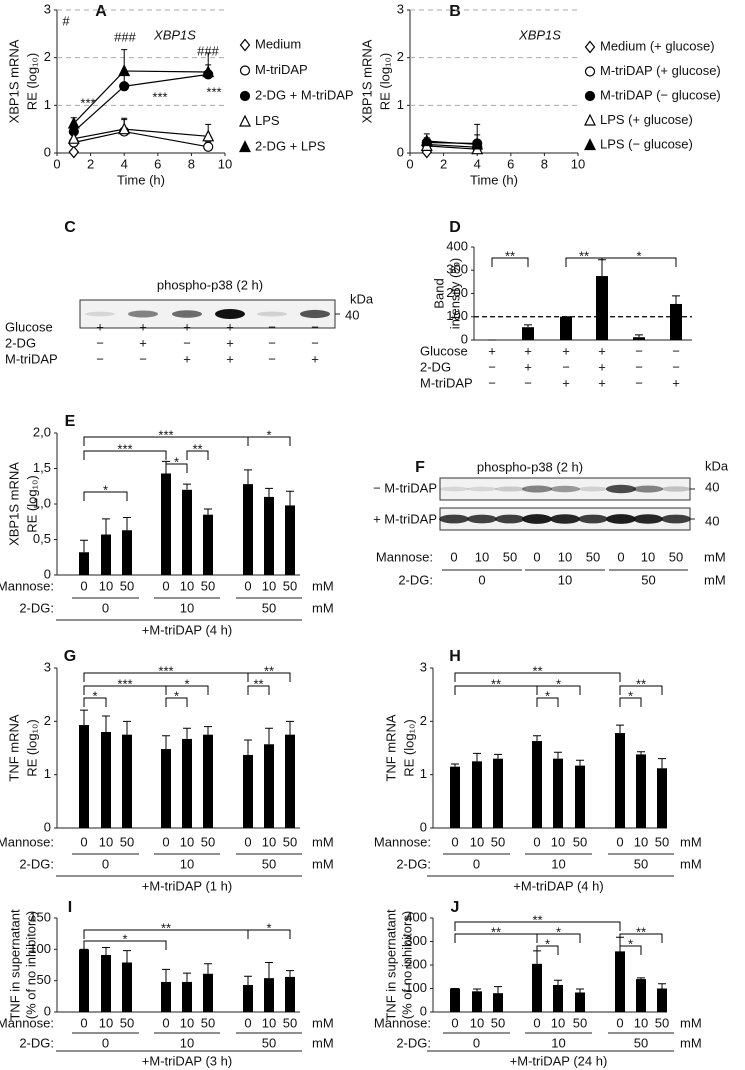 This screenshot has width=745, height=1070. Describe the element at coordinates (420, 467) in the screenshot. I see `panel-letter: F` at that location.